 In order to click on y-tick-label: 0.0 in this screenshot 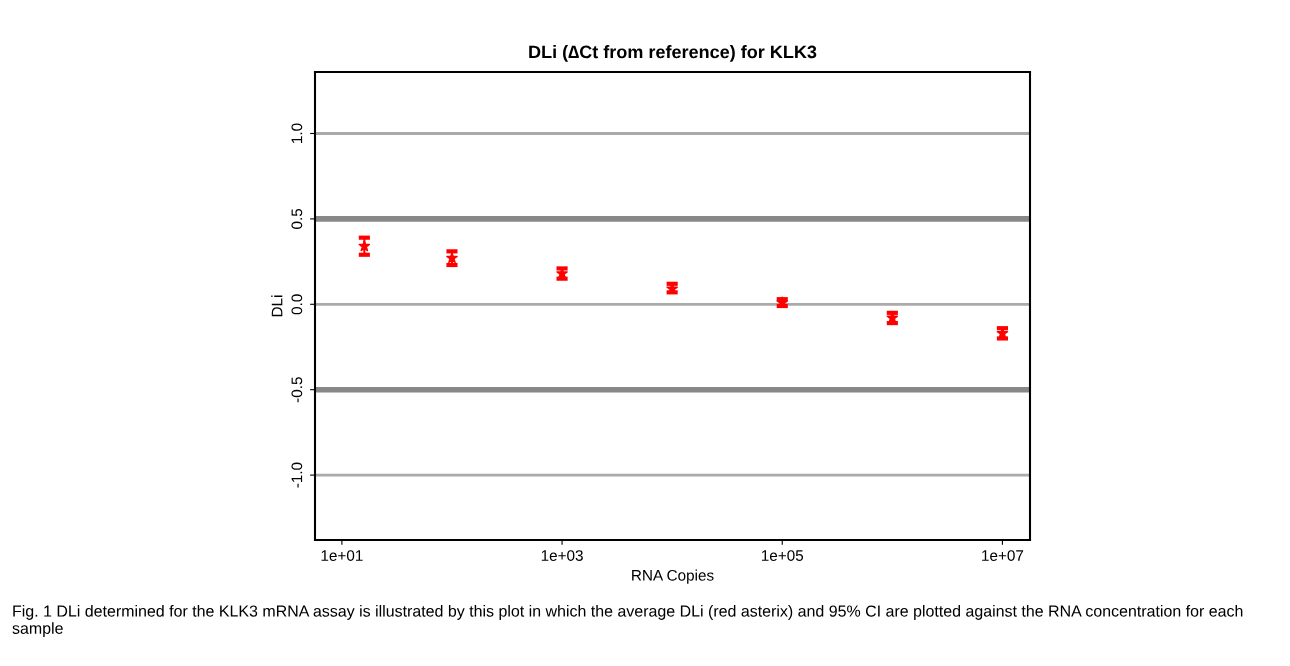, I will do `click(297, 304)`.